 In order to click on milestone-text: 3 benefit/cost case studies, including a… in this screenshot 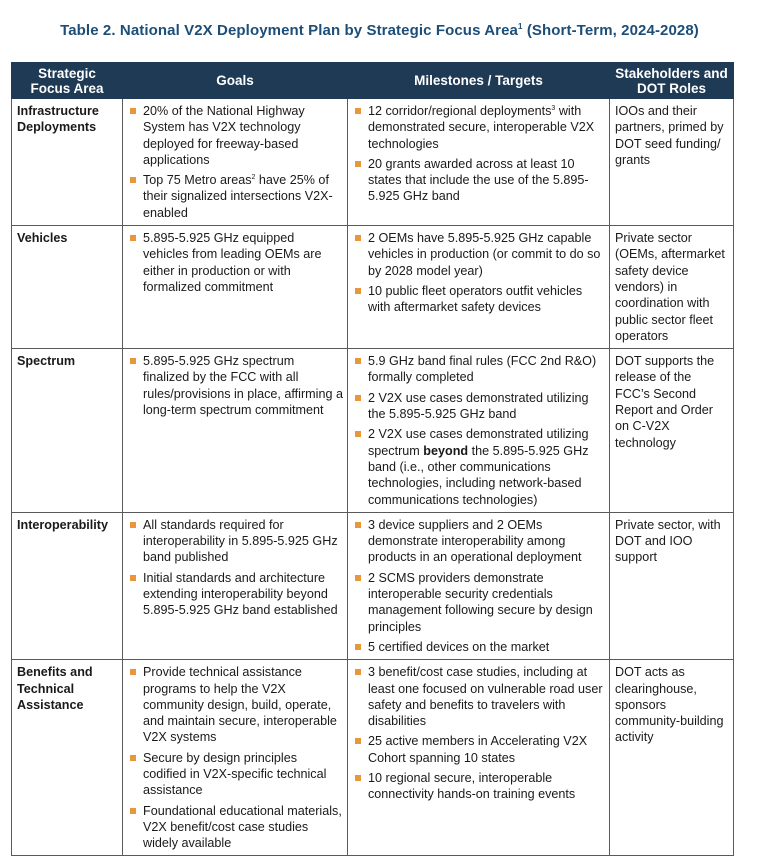, I will do `click(485, 697)`.